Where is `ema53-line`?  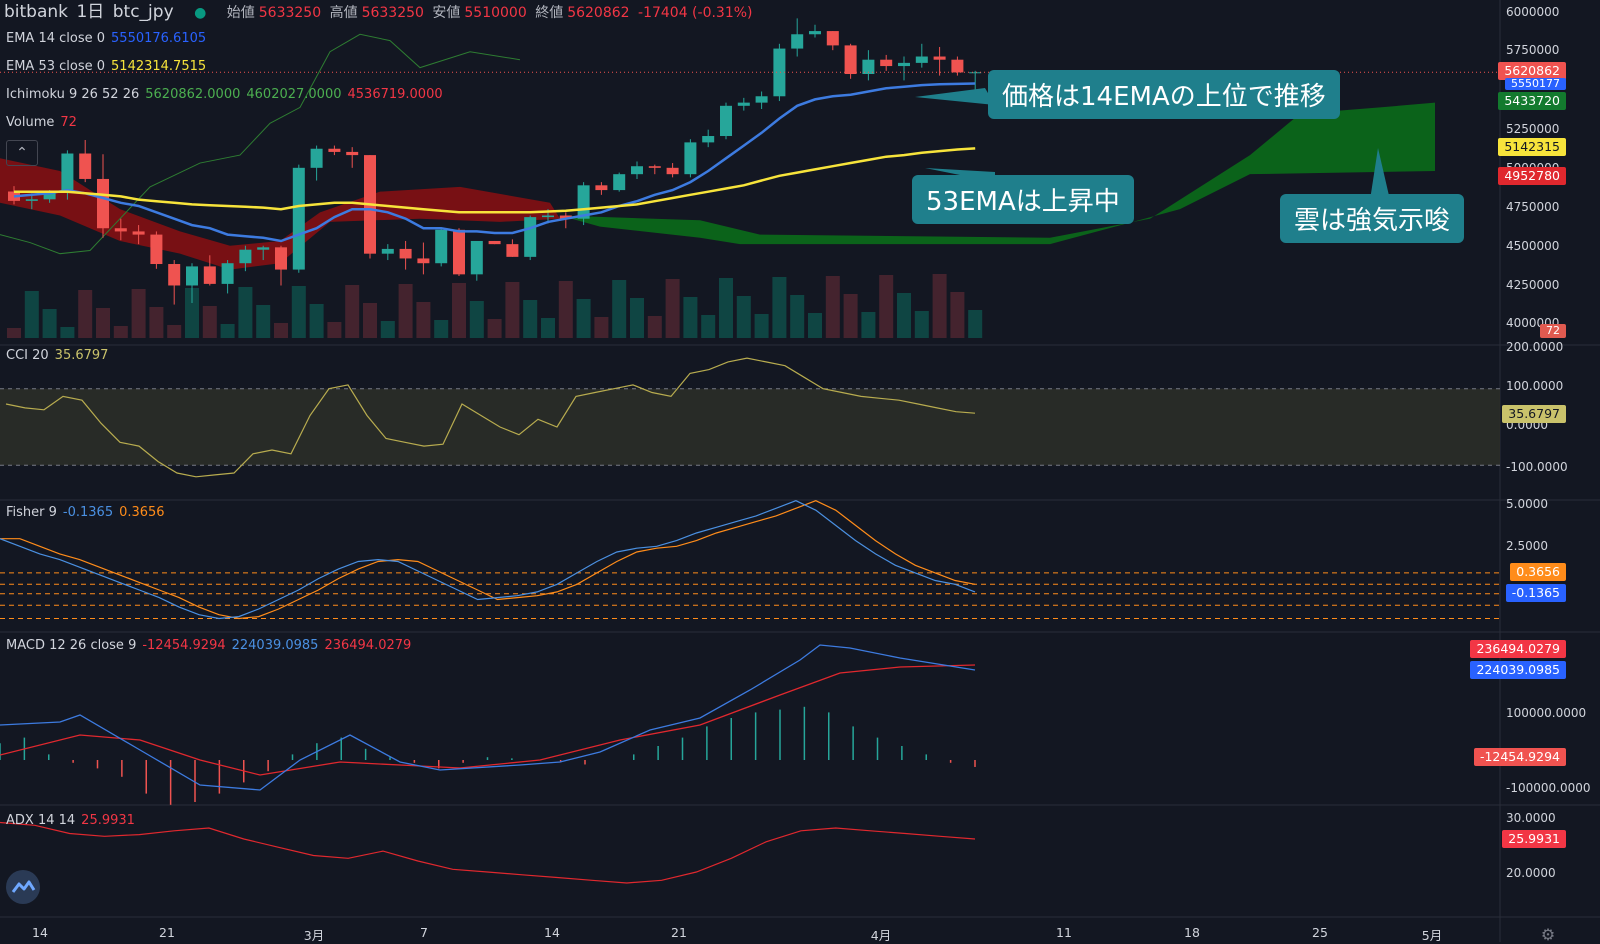 ema53-line is located at coordinates (495, 180).